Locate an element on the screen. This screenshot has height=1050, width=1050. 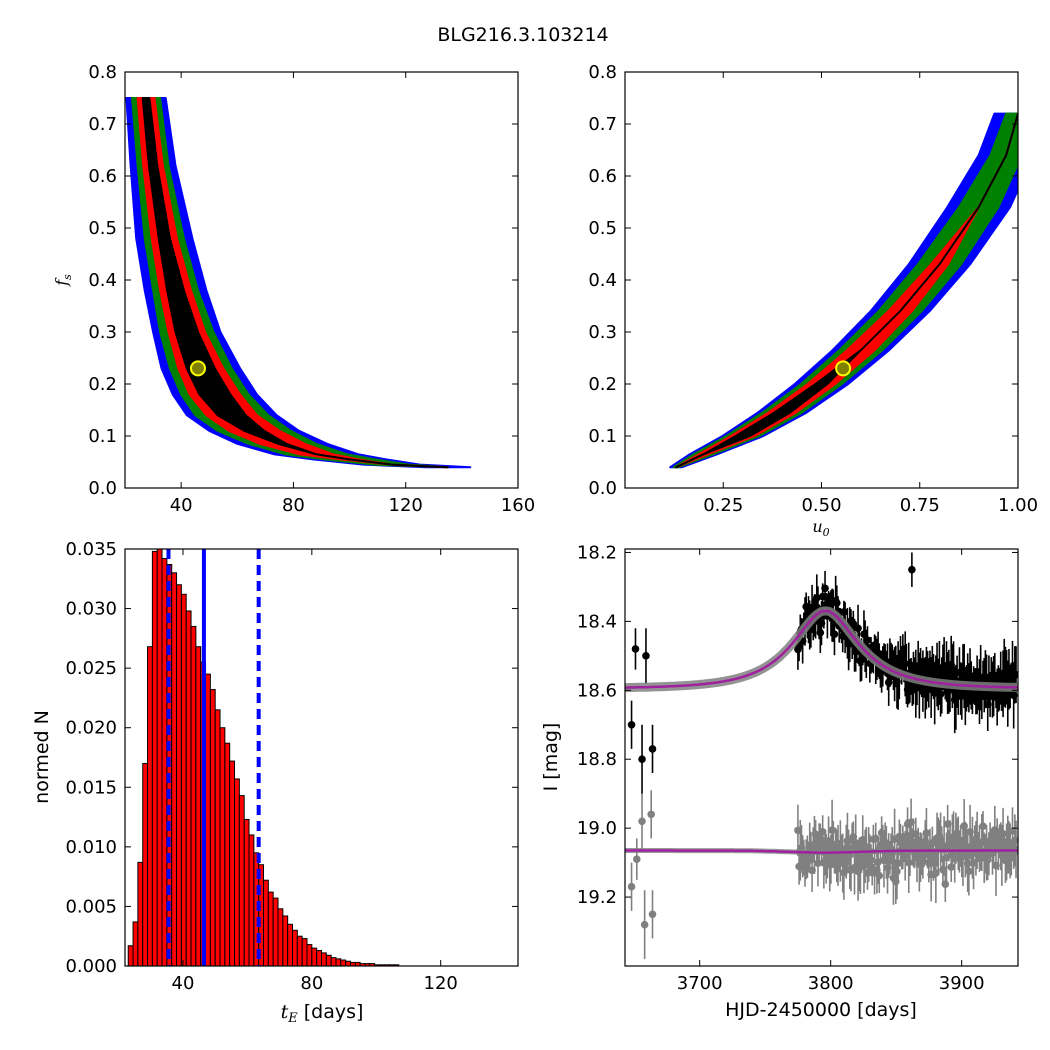
normed-n-axis-label: normed N is located at coordinates (42, 757).